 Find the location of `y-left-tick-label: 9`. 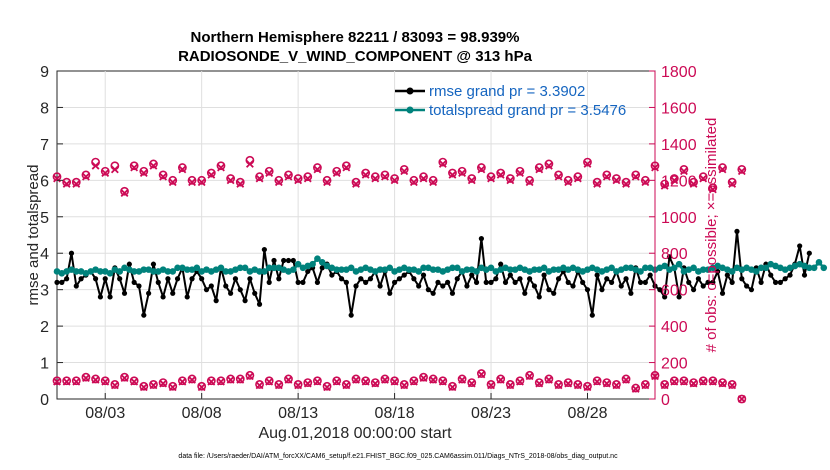

y-left-tick-label: 9 is located at coordinates (44, 72).